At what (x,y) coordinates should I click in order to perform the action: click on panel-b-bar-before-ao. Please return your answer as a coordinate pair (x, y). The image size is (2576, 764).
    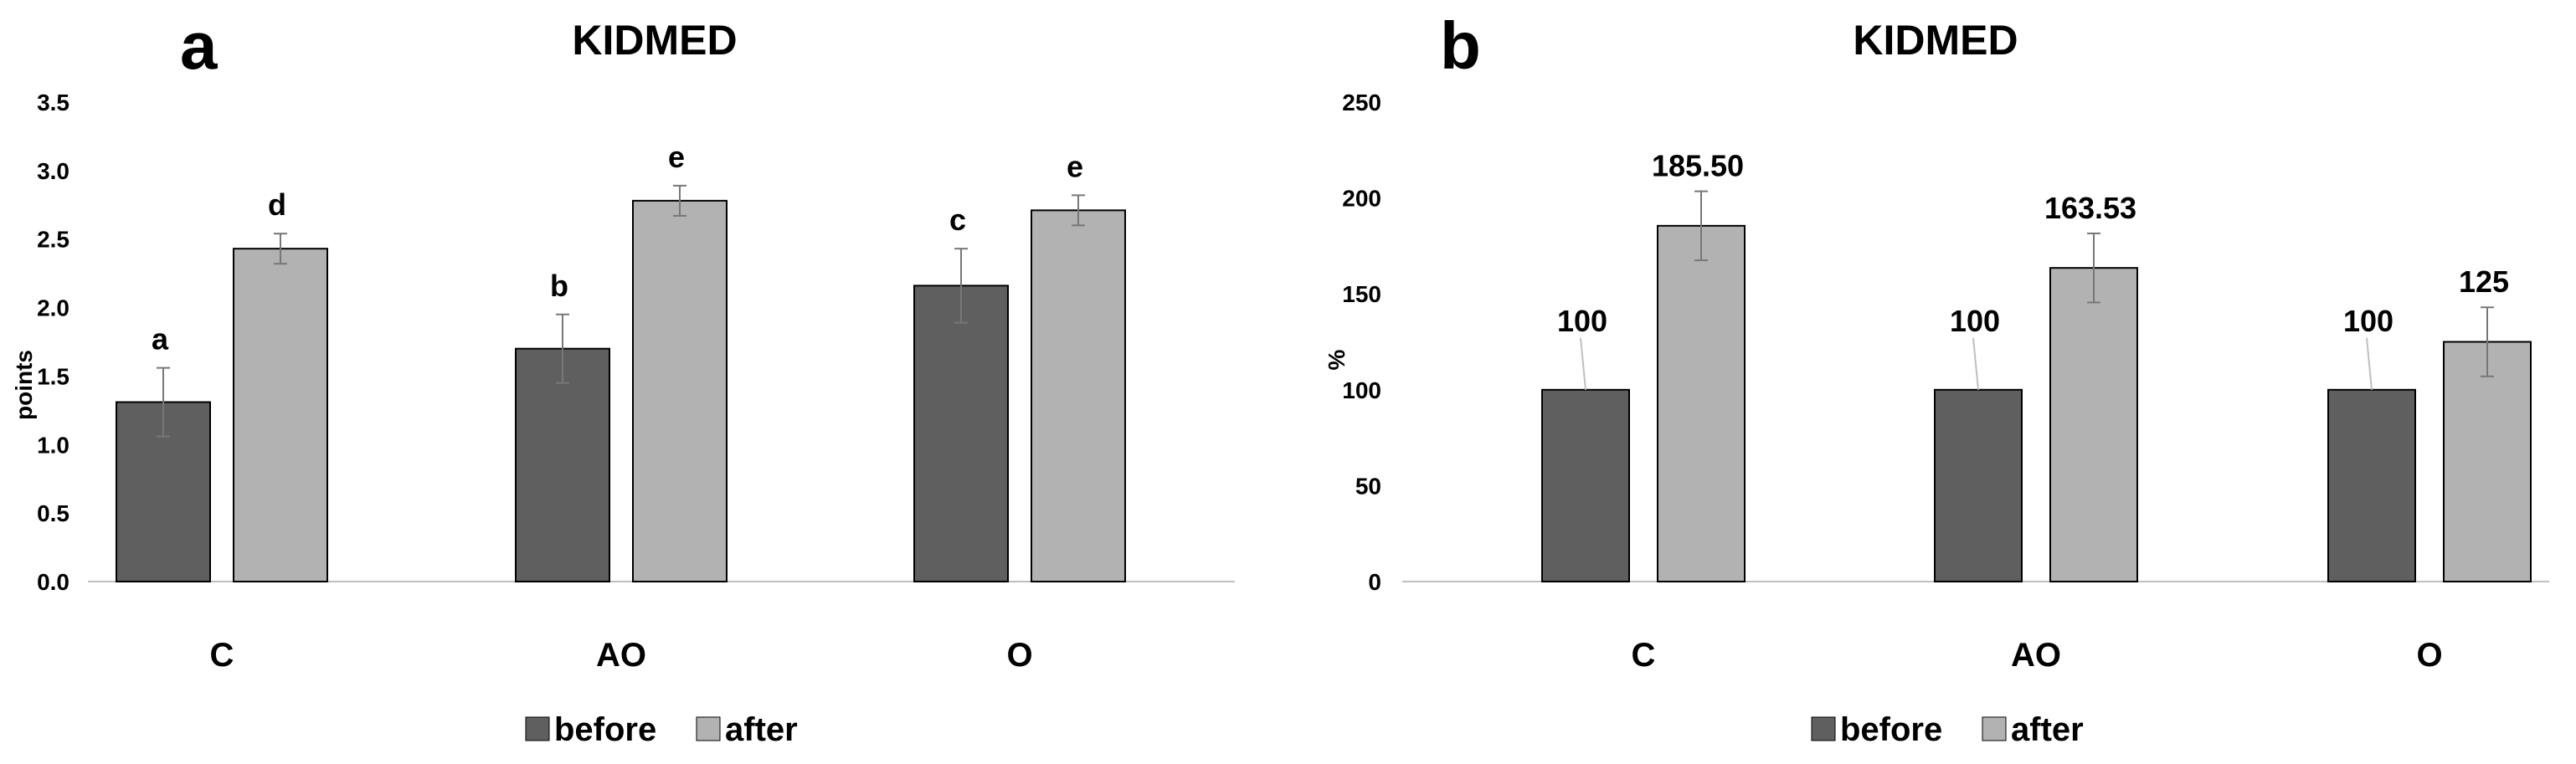
    Looking at the image, I should click on (1979, 485).